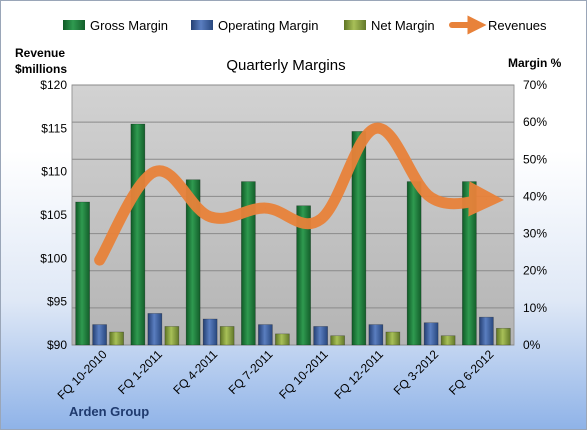 This screenshot has height=430, width=587. Describe the element at coordinates (54, 128) in the screenshot. I see `left-tick-label: $115` at that location.